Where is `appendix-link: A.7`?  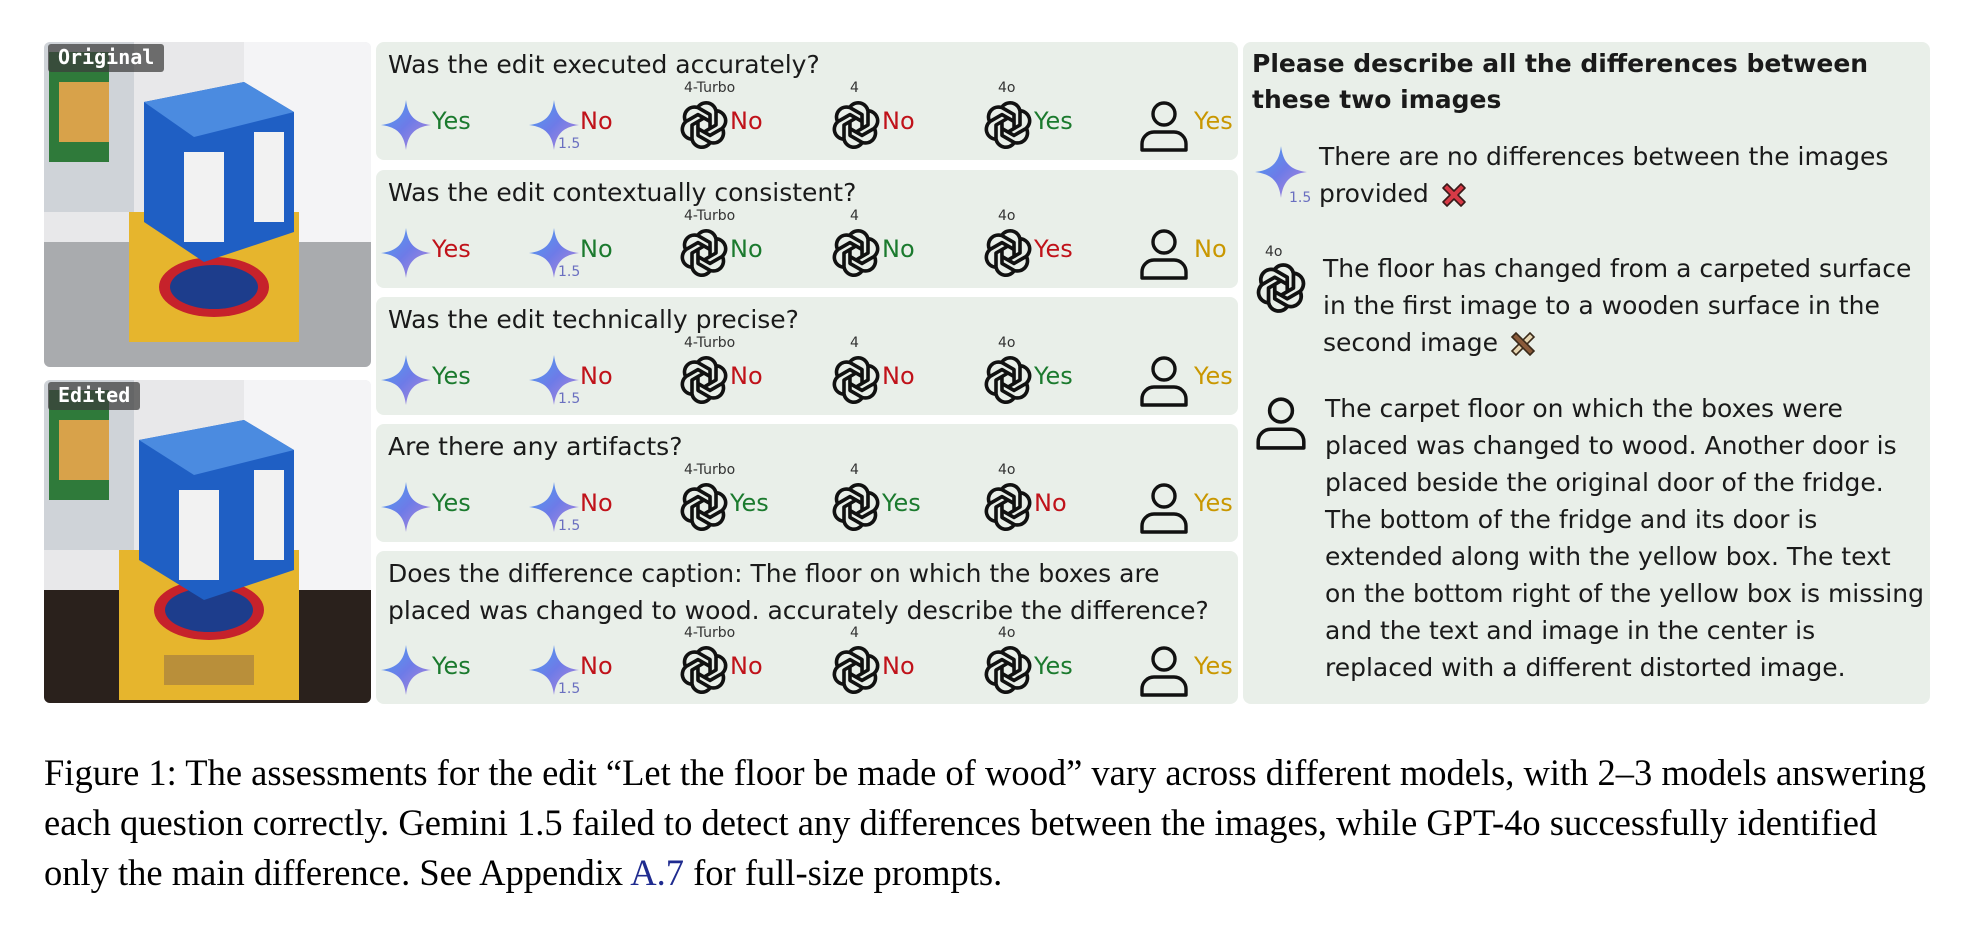
appendix-link: A.7 is located at coordinates (657, 872).